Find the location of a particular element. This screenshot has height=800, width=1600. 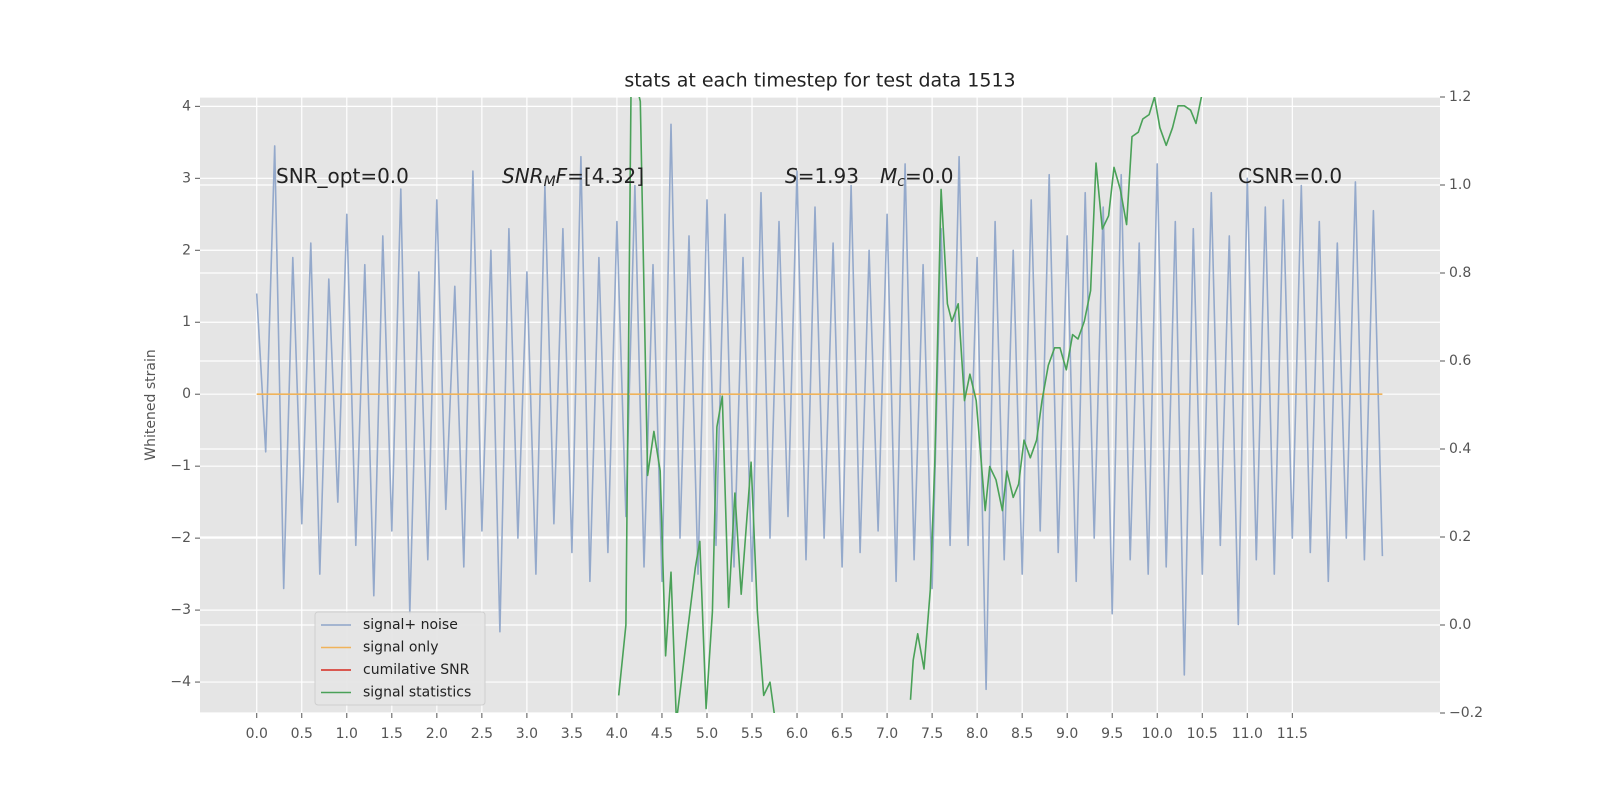

x-tick-label: 10.5 is located at coordinates (1202, 734).